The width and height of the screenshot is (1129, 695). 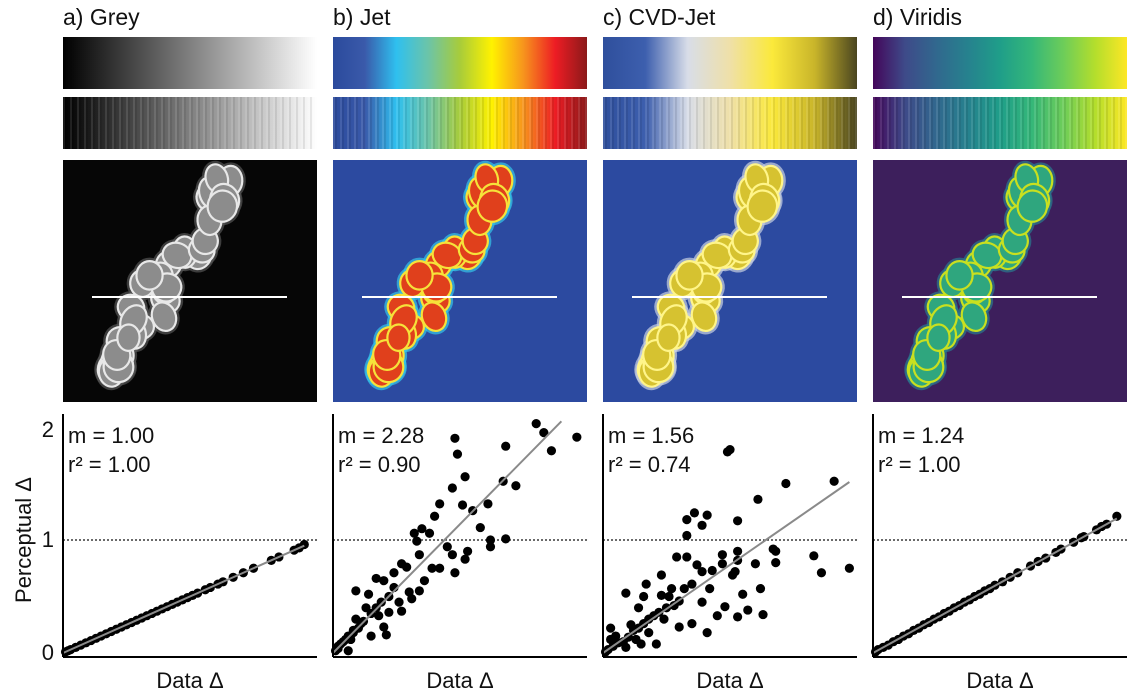 What do you see at coordinates (651, 435) in the screenshot?
I see `slope-annotation: m = 1.56` at bounding box center [651, 435].